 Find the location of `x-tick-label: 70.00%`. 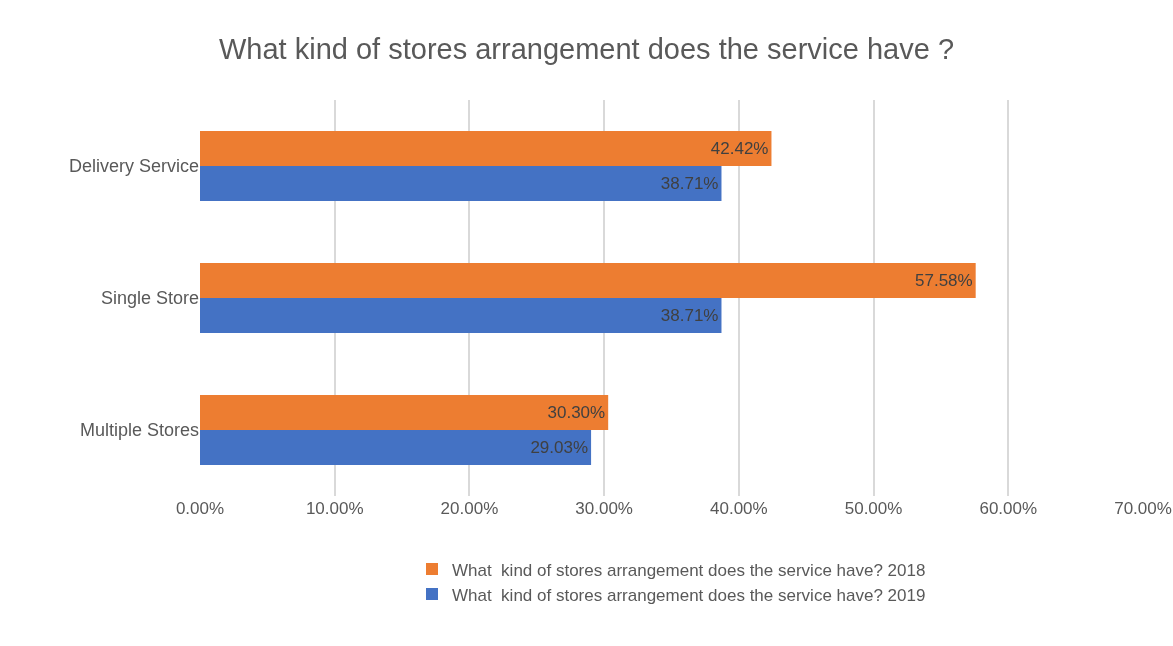

x-tick-label: 70.00% is located at coordinates (1143, 508).